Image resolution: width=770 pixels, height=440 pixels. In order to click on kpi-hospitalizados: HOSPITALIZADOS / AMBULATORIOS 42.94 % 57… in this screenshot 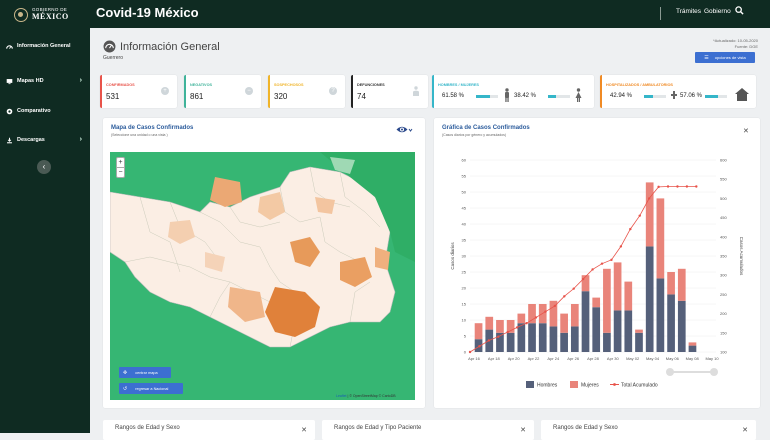, I will do `click(678, 91)`.